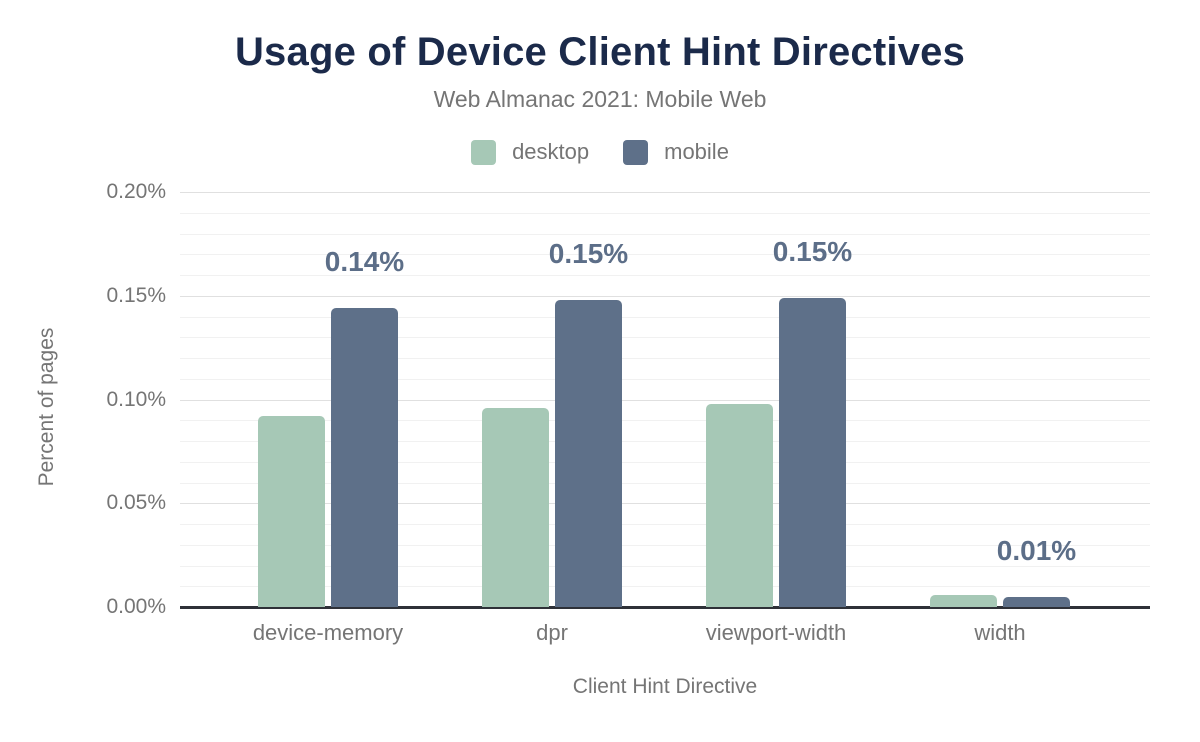  What do you see at coordinates (136, 399) in the screenshot?
I see `y-tick-label: 0.10%` at bounding box center [136, 399].